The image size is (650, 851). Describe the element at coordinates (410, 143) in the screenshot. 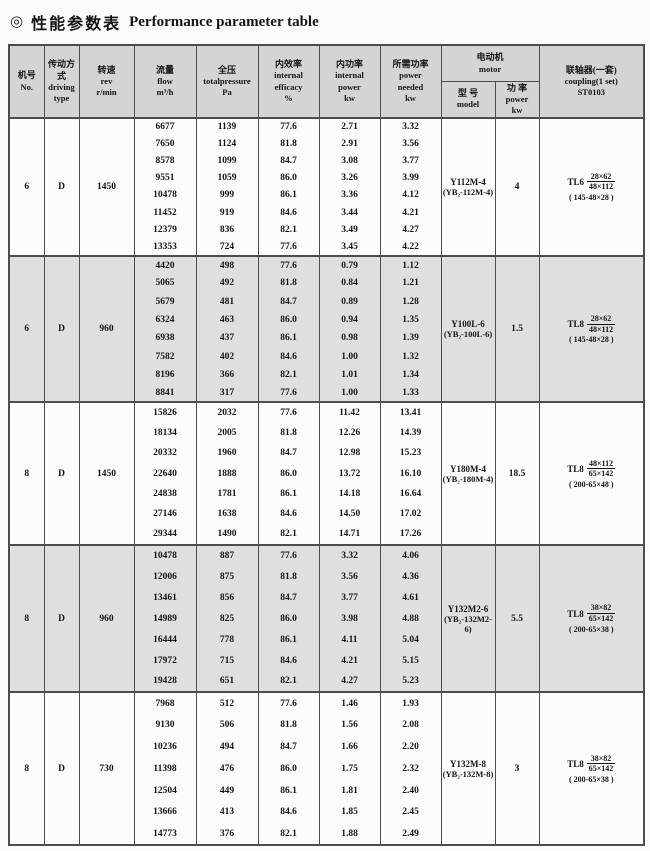

I see `power-needed-cell: 3.56` at that location.